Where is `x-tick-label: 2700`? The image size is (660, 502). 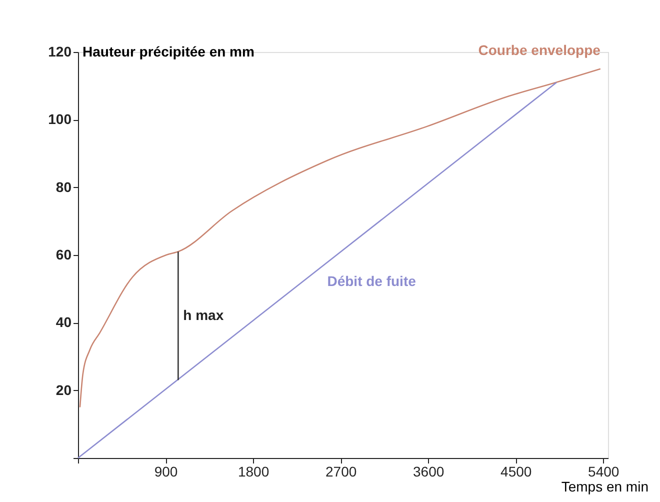 x-tick-label: 2700 is located at coordinates (341, 472).